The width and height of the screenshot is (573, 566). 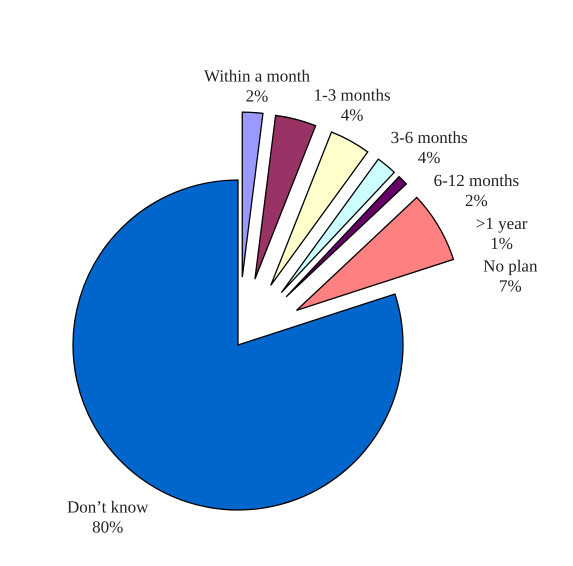 What do you see at coordinates (429, 138) in the screenshot?
I see `slice-label: 3-6 months` at bounding box center [429, 138].